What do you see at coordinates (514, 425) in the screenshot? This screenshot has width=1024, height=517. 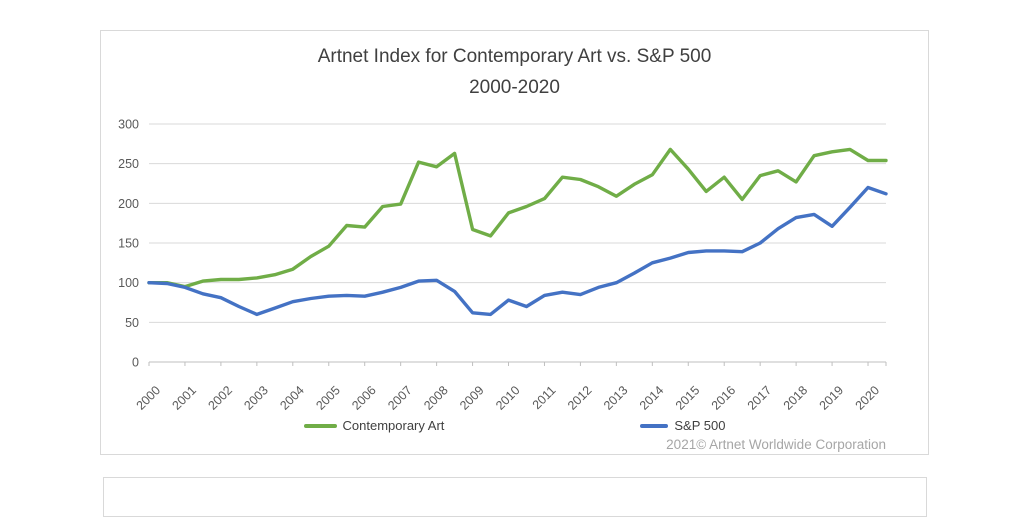 I see `chart-legend: Contemporary Art S&P 500` at bounding box center [514, 425].